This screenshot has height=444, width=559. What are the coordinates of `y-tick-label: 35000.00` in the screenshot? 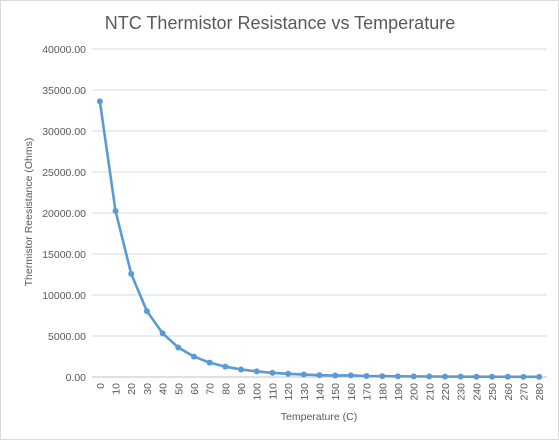 It's located at (64, 91).